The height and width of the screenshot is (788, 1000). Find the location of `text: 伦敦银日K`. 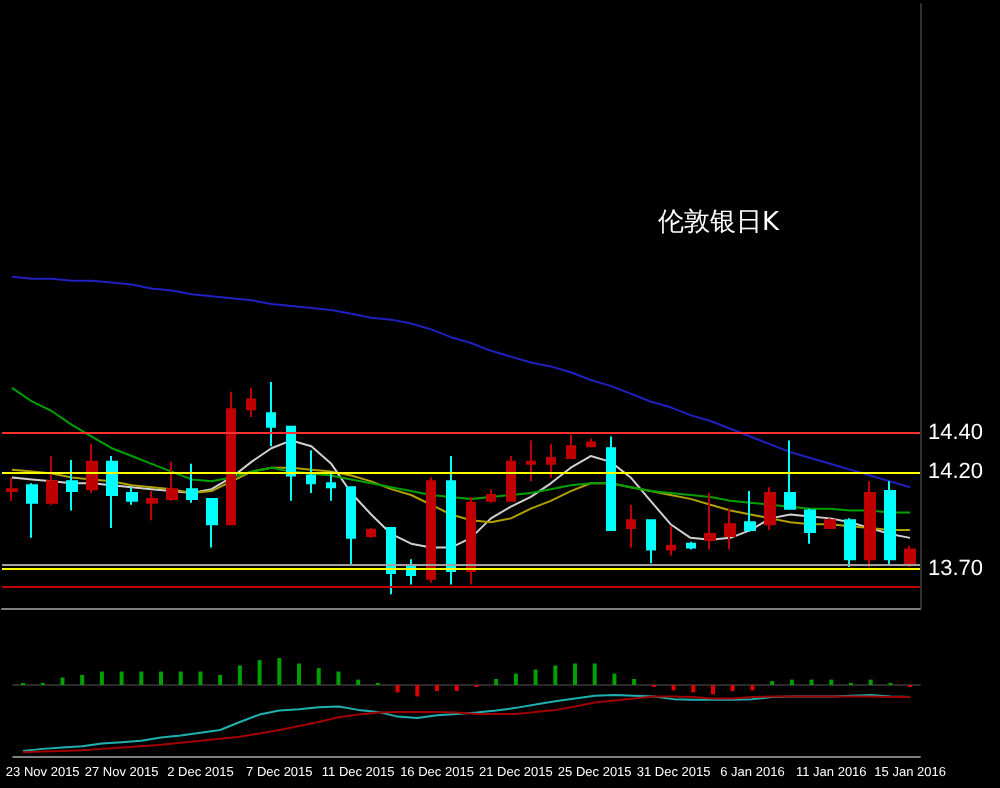

text: 伦敦银日K is located at coordinates (719, 223).